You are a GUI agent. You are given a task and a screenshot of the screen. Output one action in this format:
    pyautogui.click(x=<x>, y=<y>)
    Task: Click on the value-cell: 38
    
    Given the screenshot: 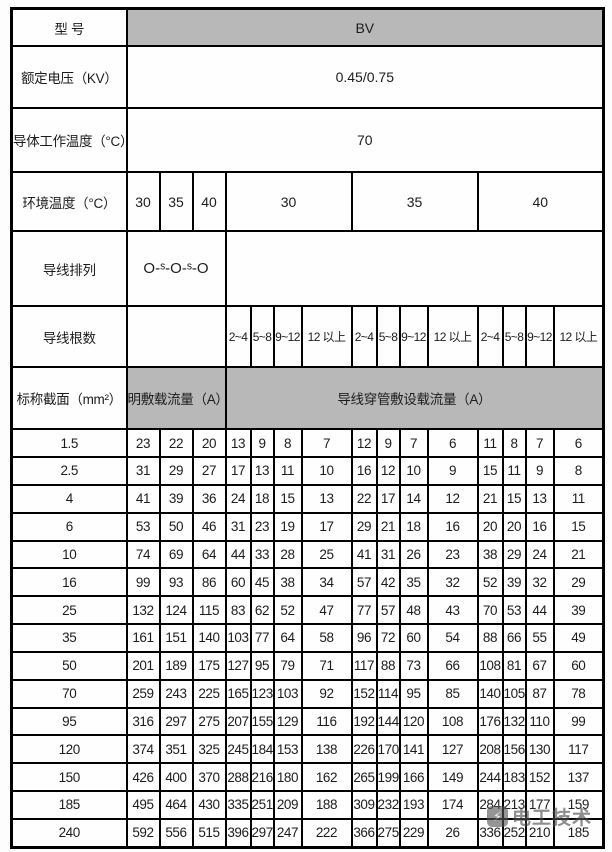 What is the action you would take?
    pyautogui.click(x=287, y=582)
    